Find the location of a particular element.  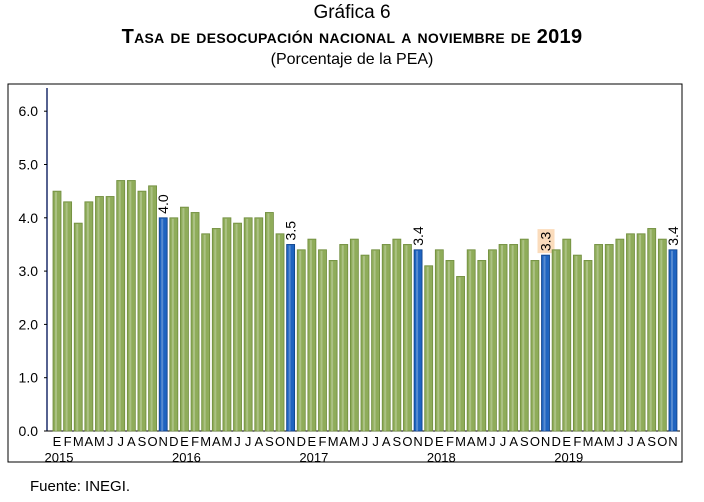

year-label: 2017 is located at coordinates (313, 457).